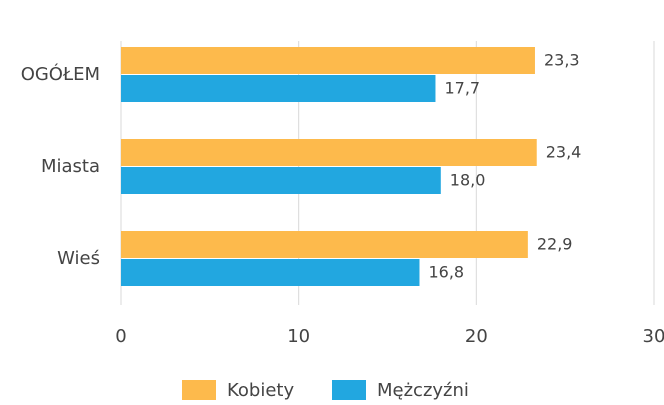 This screenshot has height=405, width=664. What do you see at coordinates (298, 336) in the screenshot?
I see `x-tick-label: 10` at bounding box center [298, 336].